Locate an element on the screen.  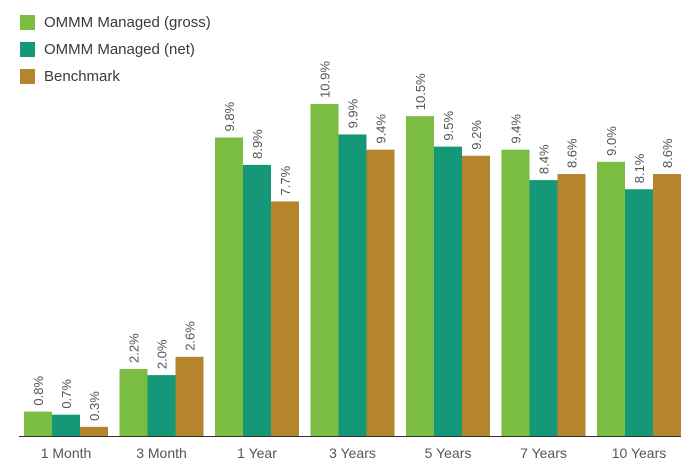
data-label: 8.9% is located at coordinates (257, 144).